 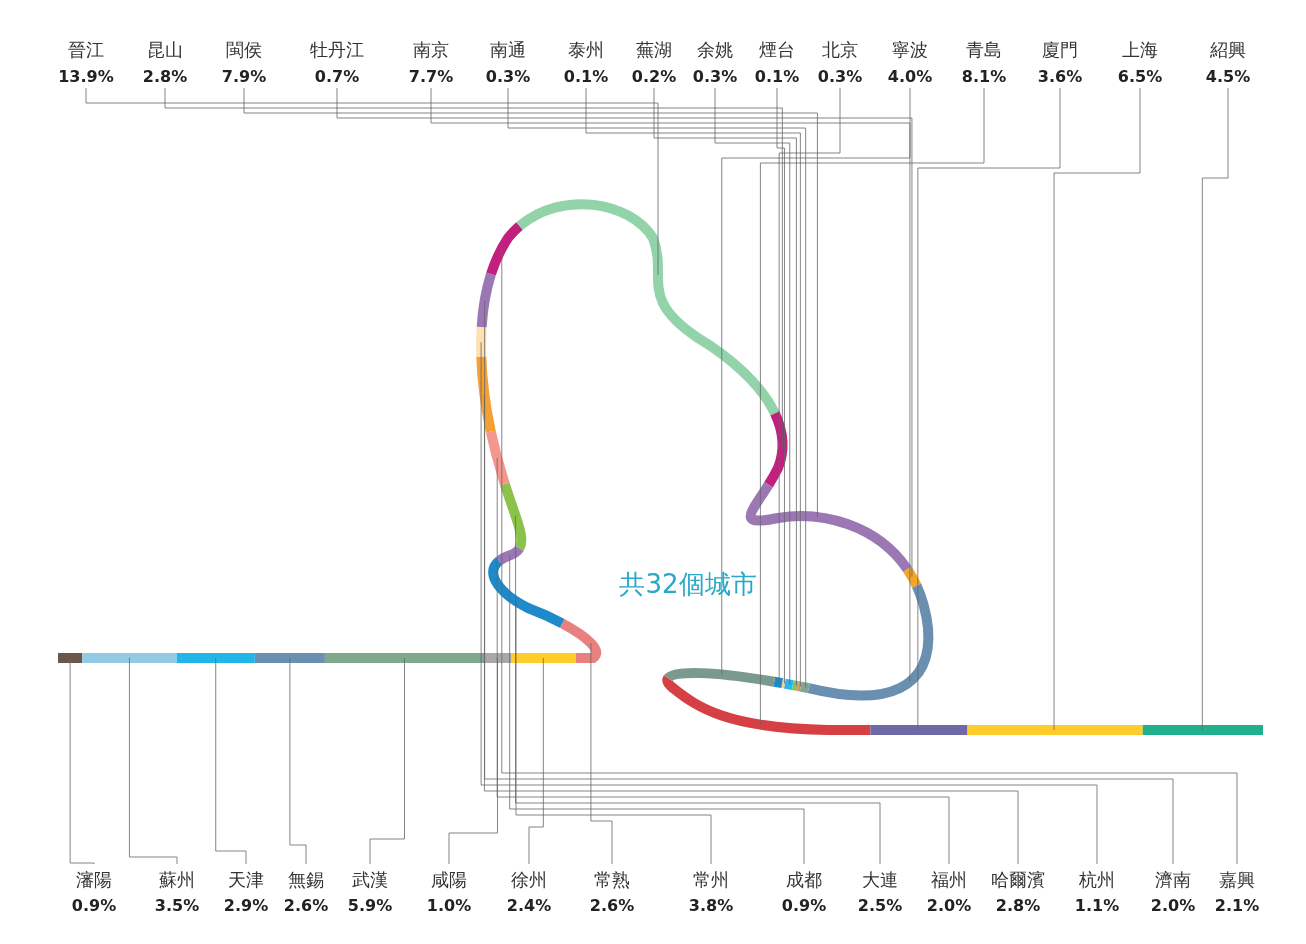 I want to click on category-label: 余姚, so click(x=715, y=49).